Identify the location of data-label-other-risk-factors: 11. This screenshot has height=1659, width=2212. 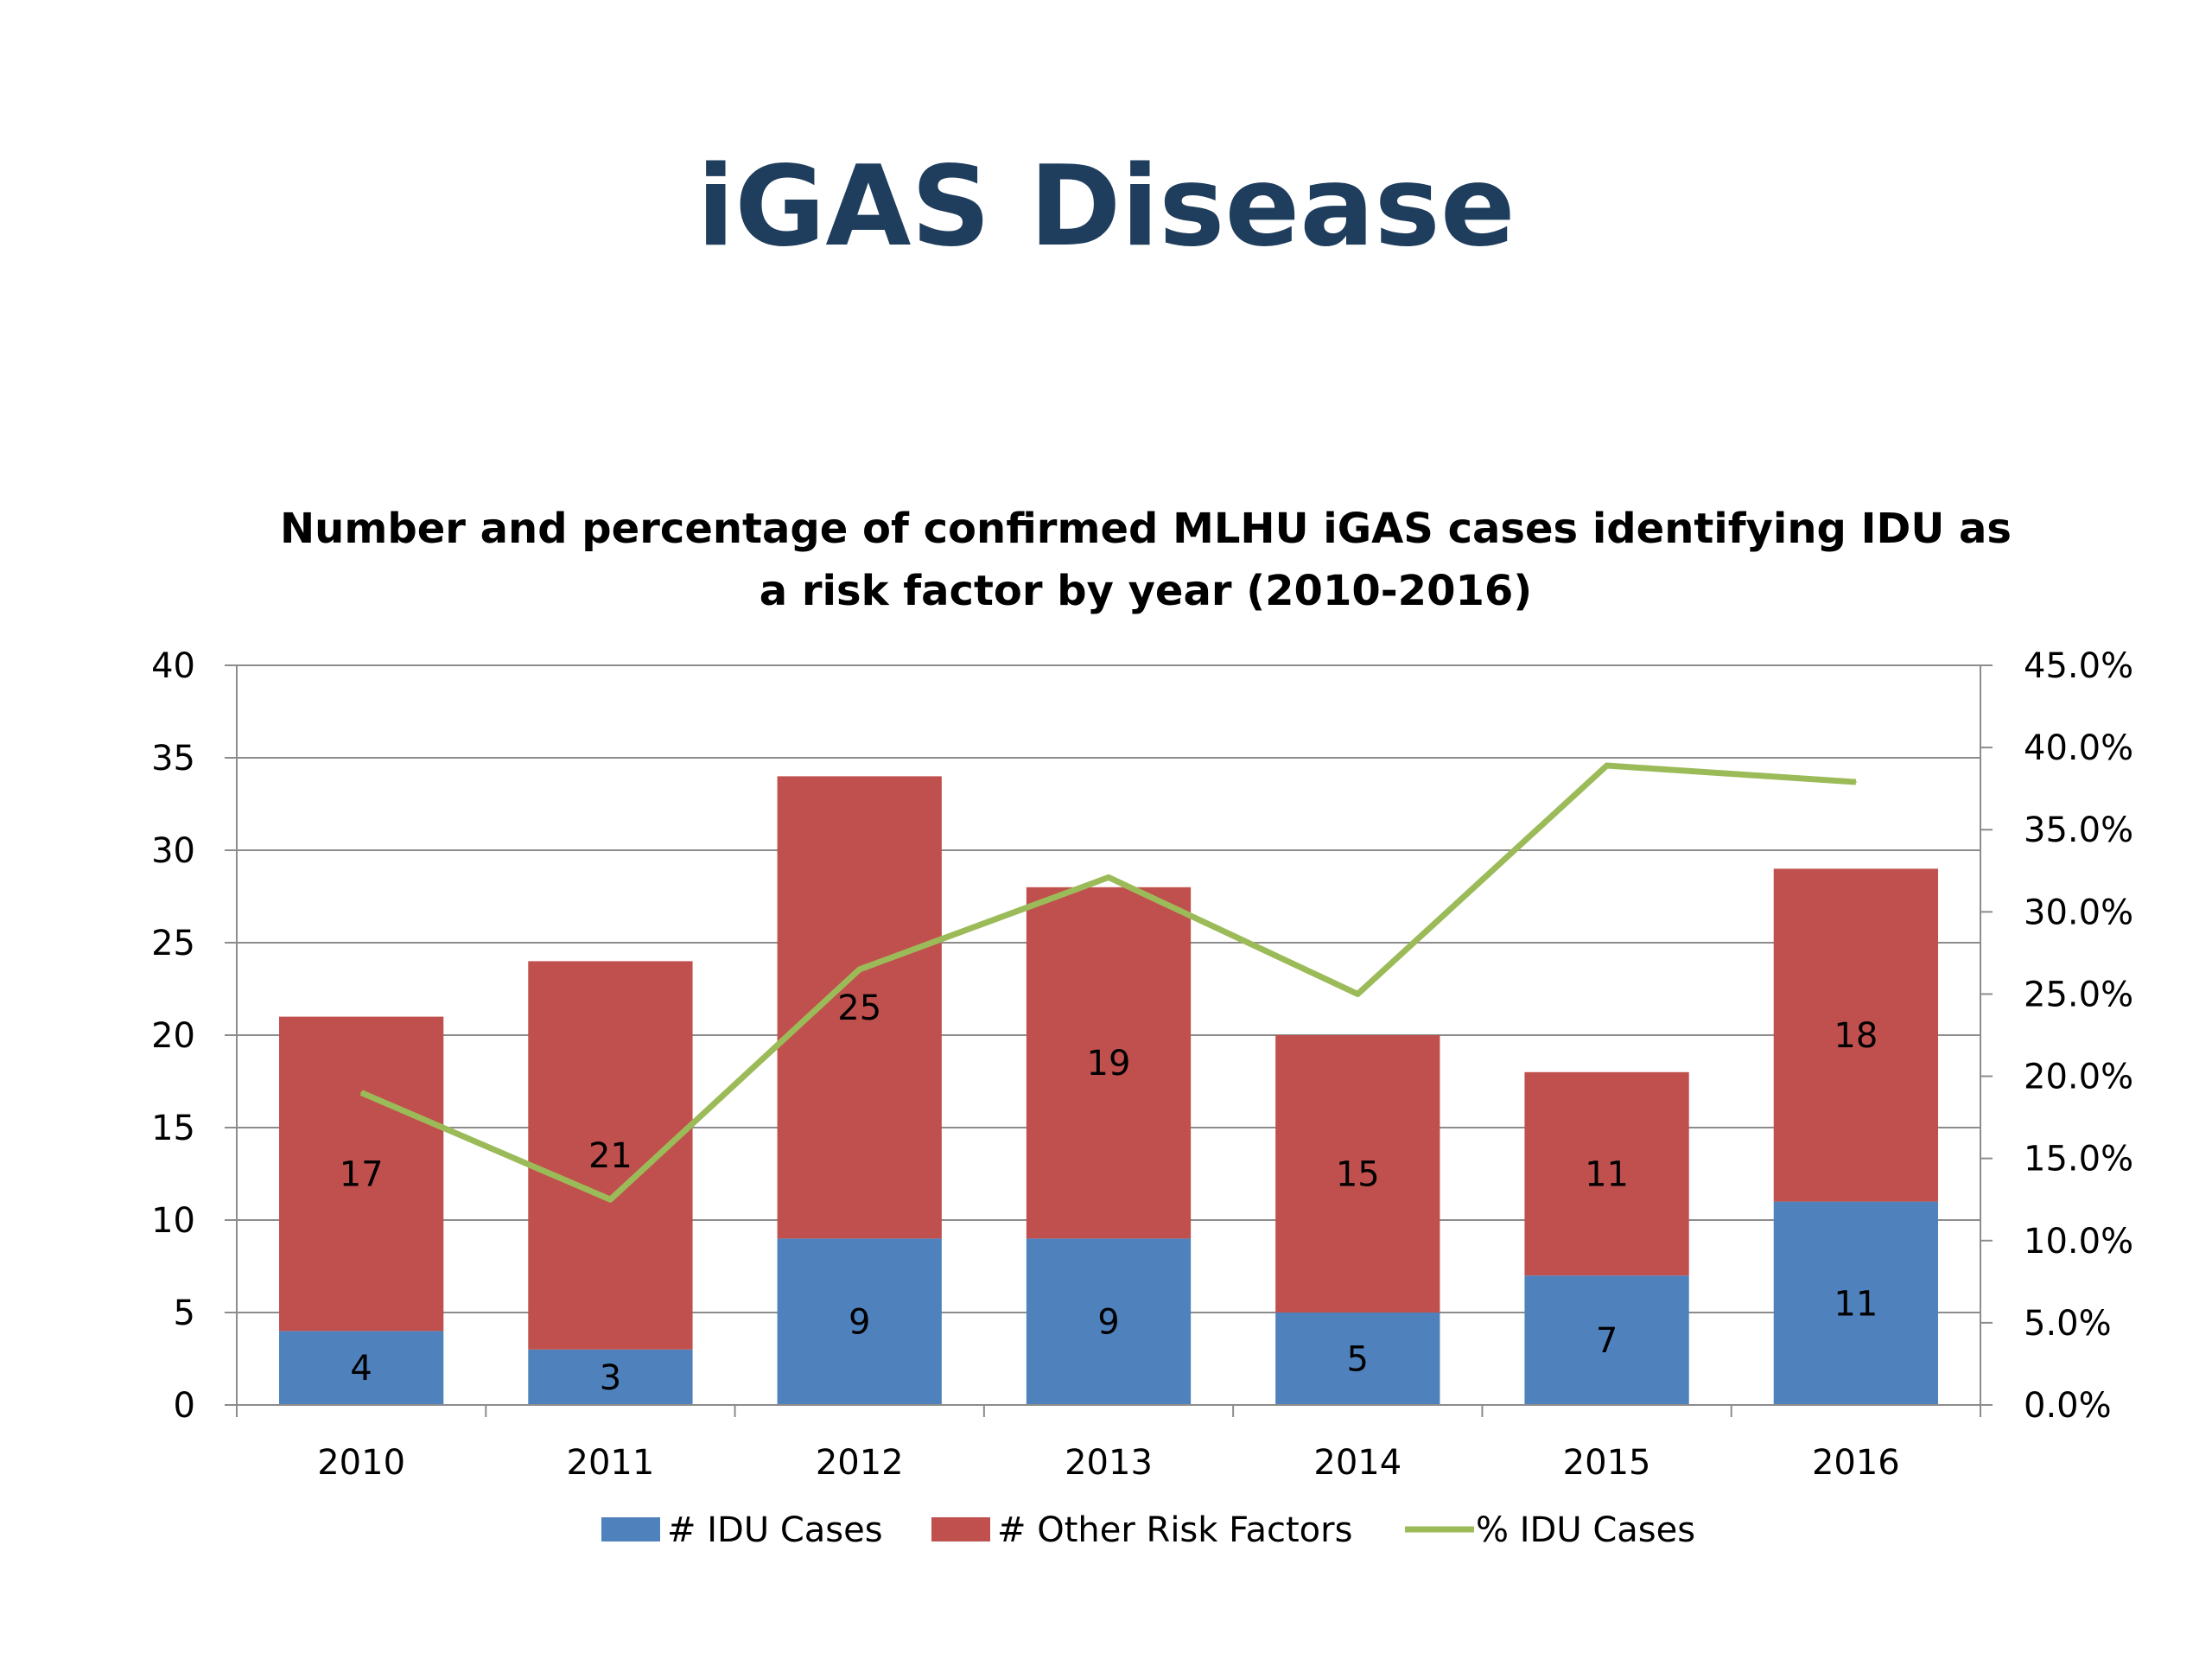
(1607, 1175).